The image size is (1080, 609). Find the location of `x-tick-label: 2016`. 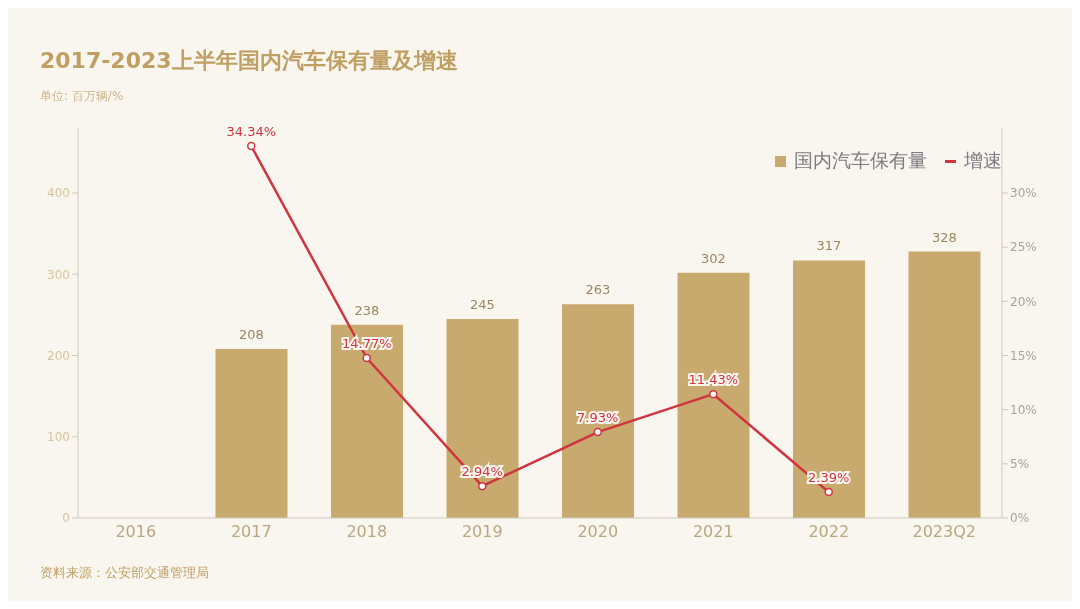

x-tick-label: 2016 is located at coordinates (136, 532).